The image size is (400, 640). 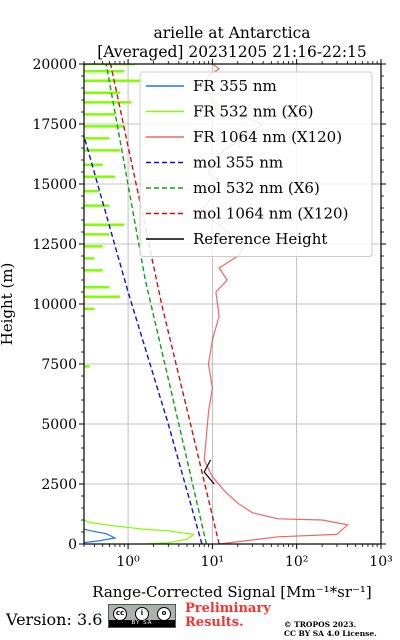 I want to click on preliminary-line-2: Results., so click(x=214, y=622).